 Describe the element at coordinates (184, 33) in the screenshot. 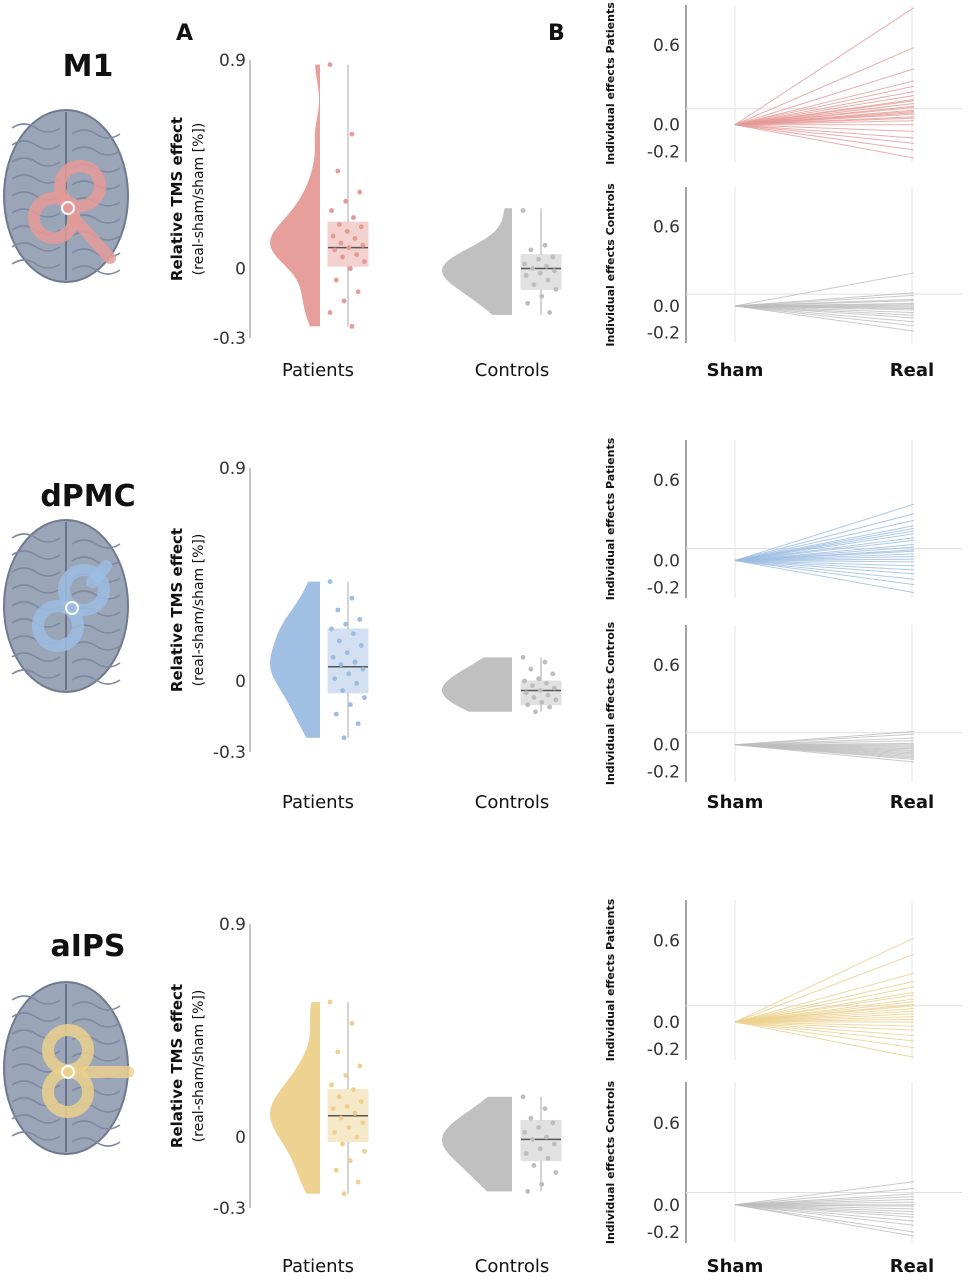

I see `panel-letter-a: A` at that location.